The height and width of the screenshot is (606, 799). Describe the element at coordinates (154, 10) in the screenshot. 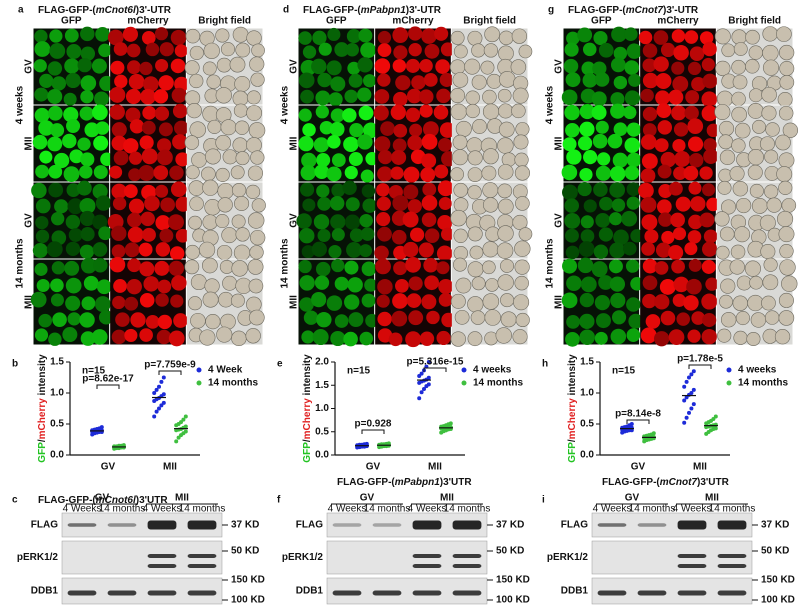

I see `construct-suffix: )3'-UTR` at that location.